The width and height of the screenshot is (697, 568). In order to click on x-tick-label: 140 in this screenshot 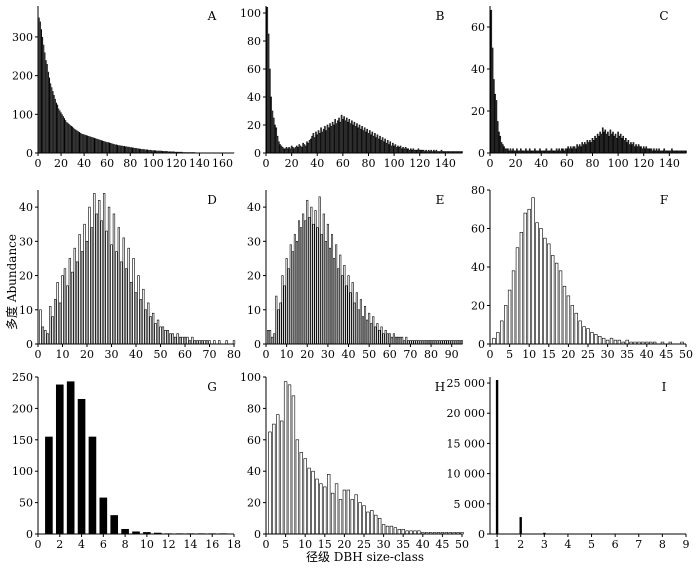, I will do `click(199, 163)`.